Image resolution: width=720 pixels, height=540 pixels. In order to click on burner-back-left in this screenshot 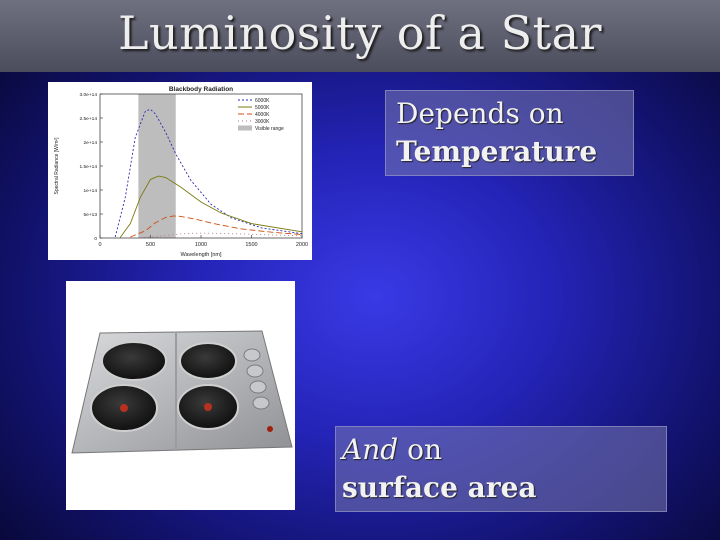, I will do `click(134, 361)`.